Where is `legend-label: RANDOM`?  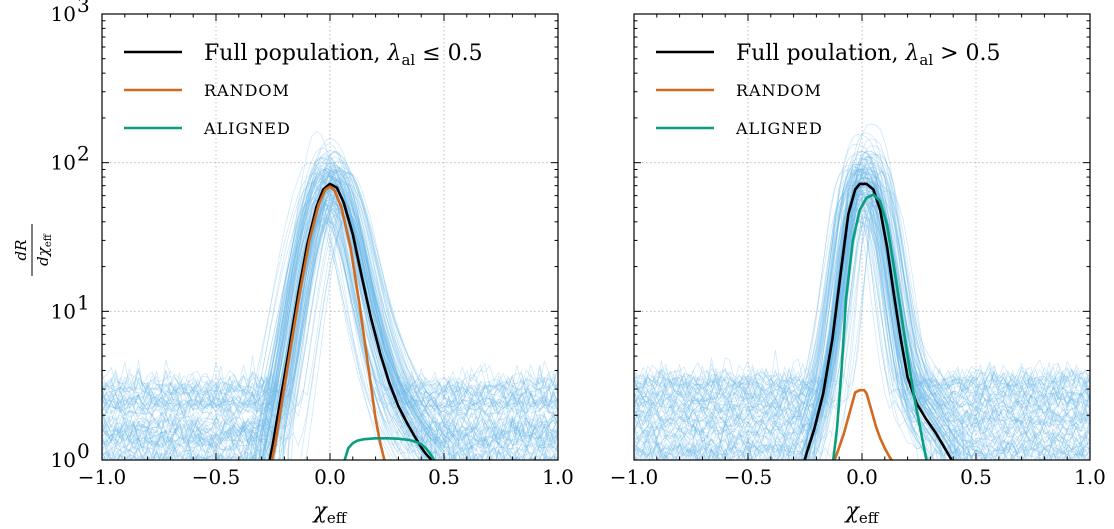 legend-label: RANDOM is located at coordinates (779, 90).